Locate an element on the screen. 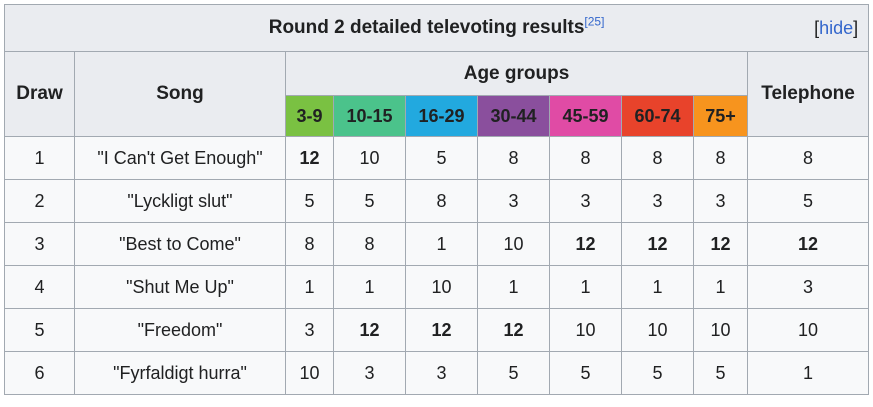 This screenshot has height=407, width=873. telephone-cell: 12 is located at coordinates (808, 244).